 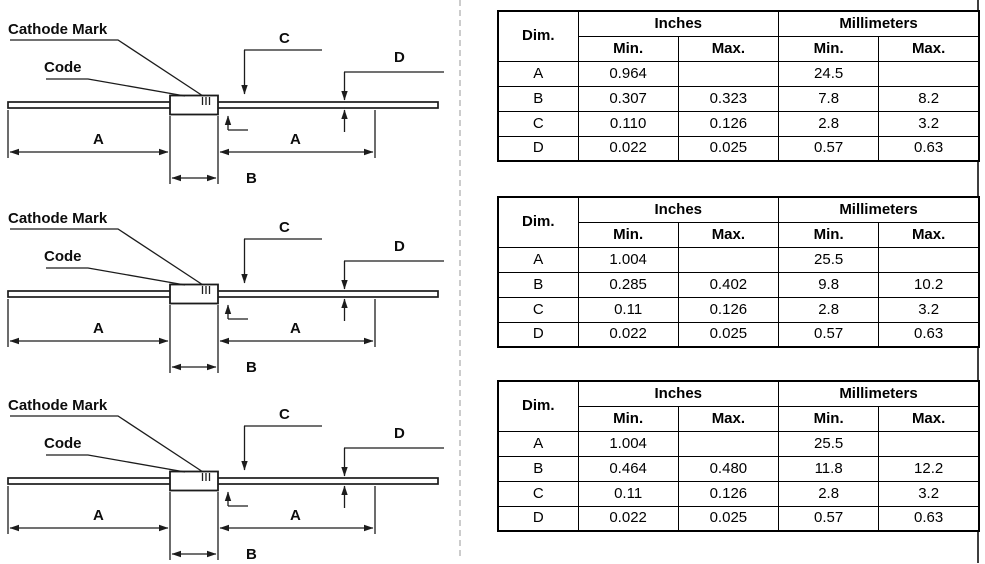 I want to click on cell-inch-max: 0.323, so click(x=728, y=98).